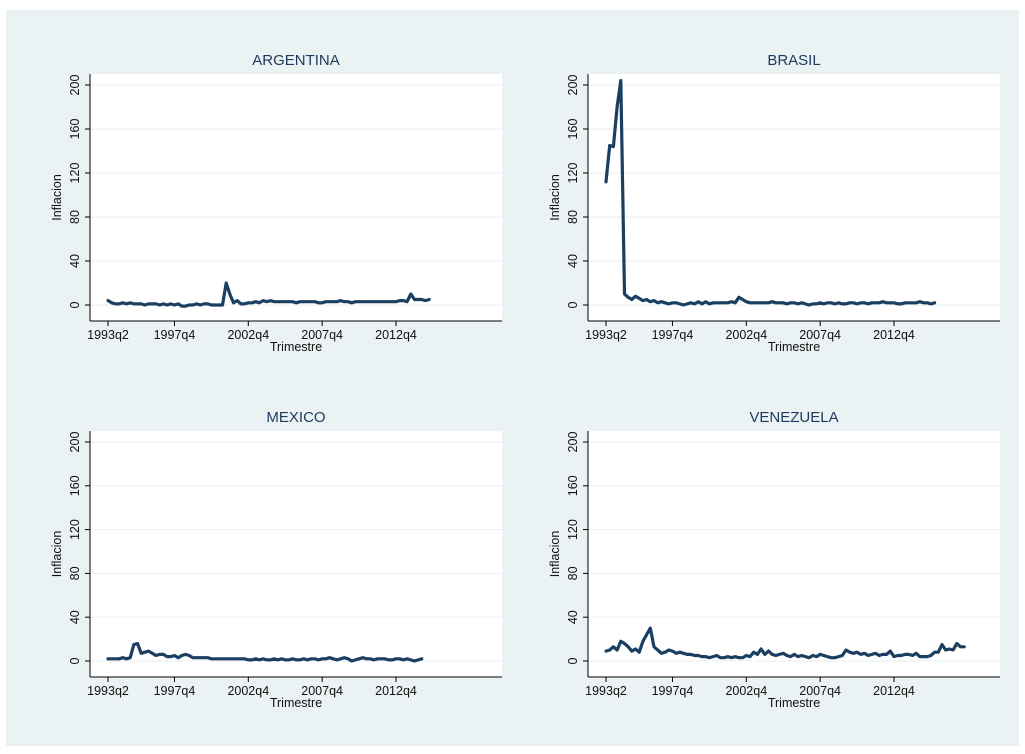  Describe the element at coordinates (296, 60) in the screenshot. I see `chart-title: ARGENTINA` at that location.